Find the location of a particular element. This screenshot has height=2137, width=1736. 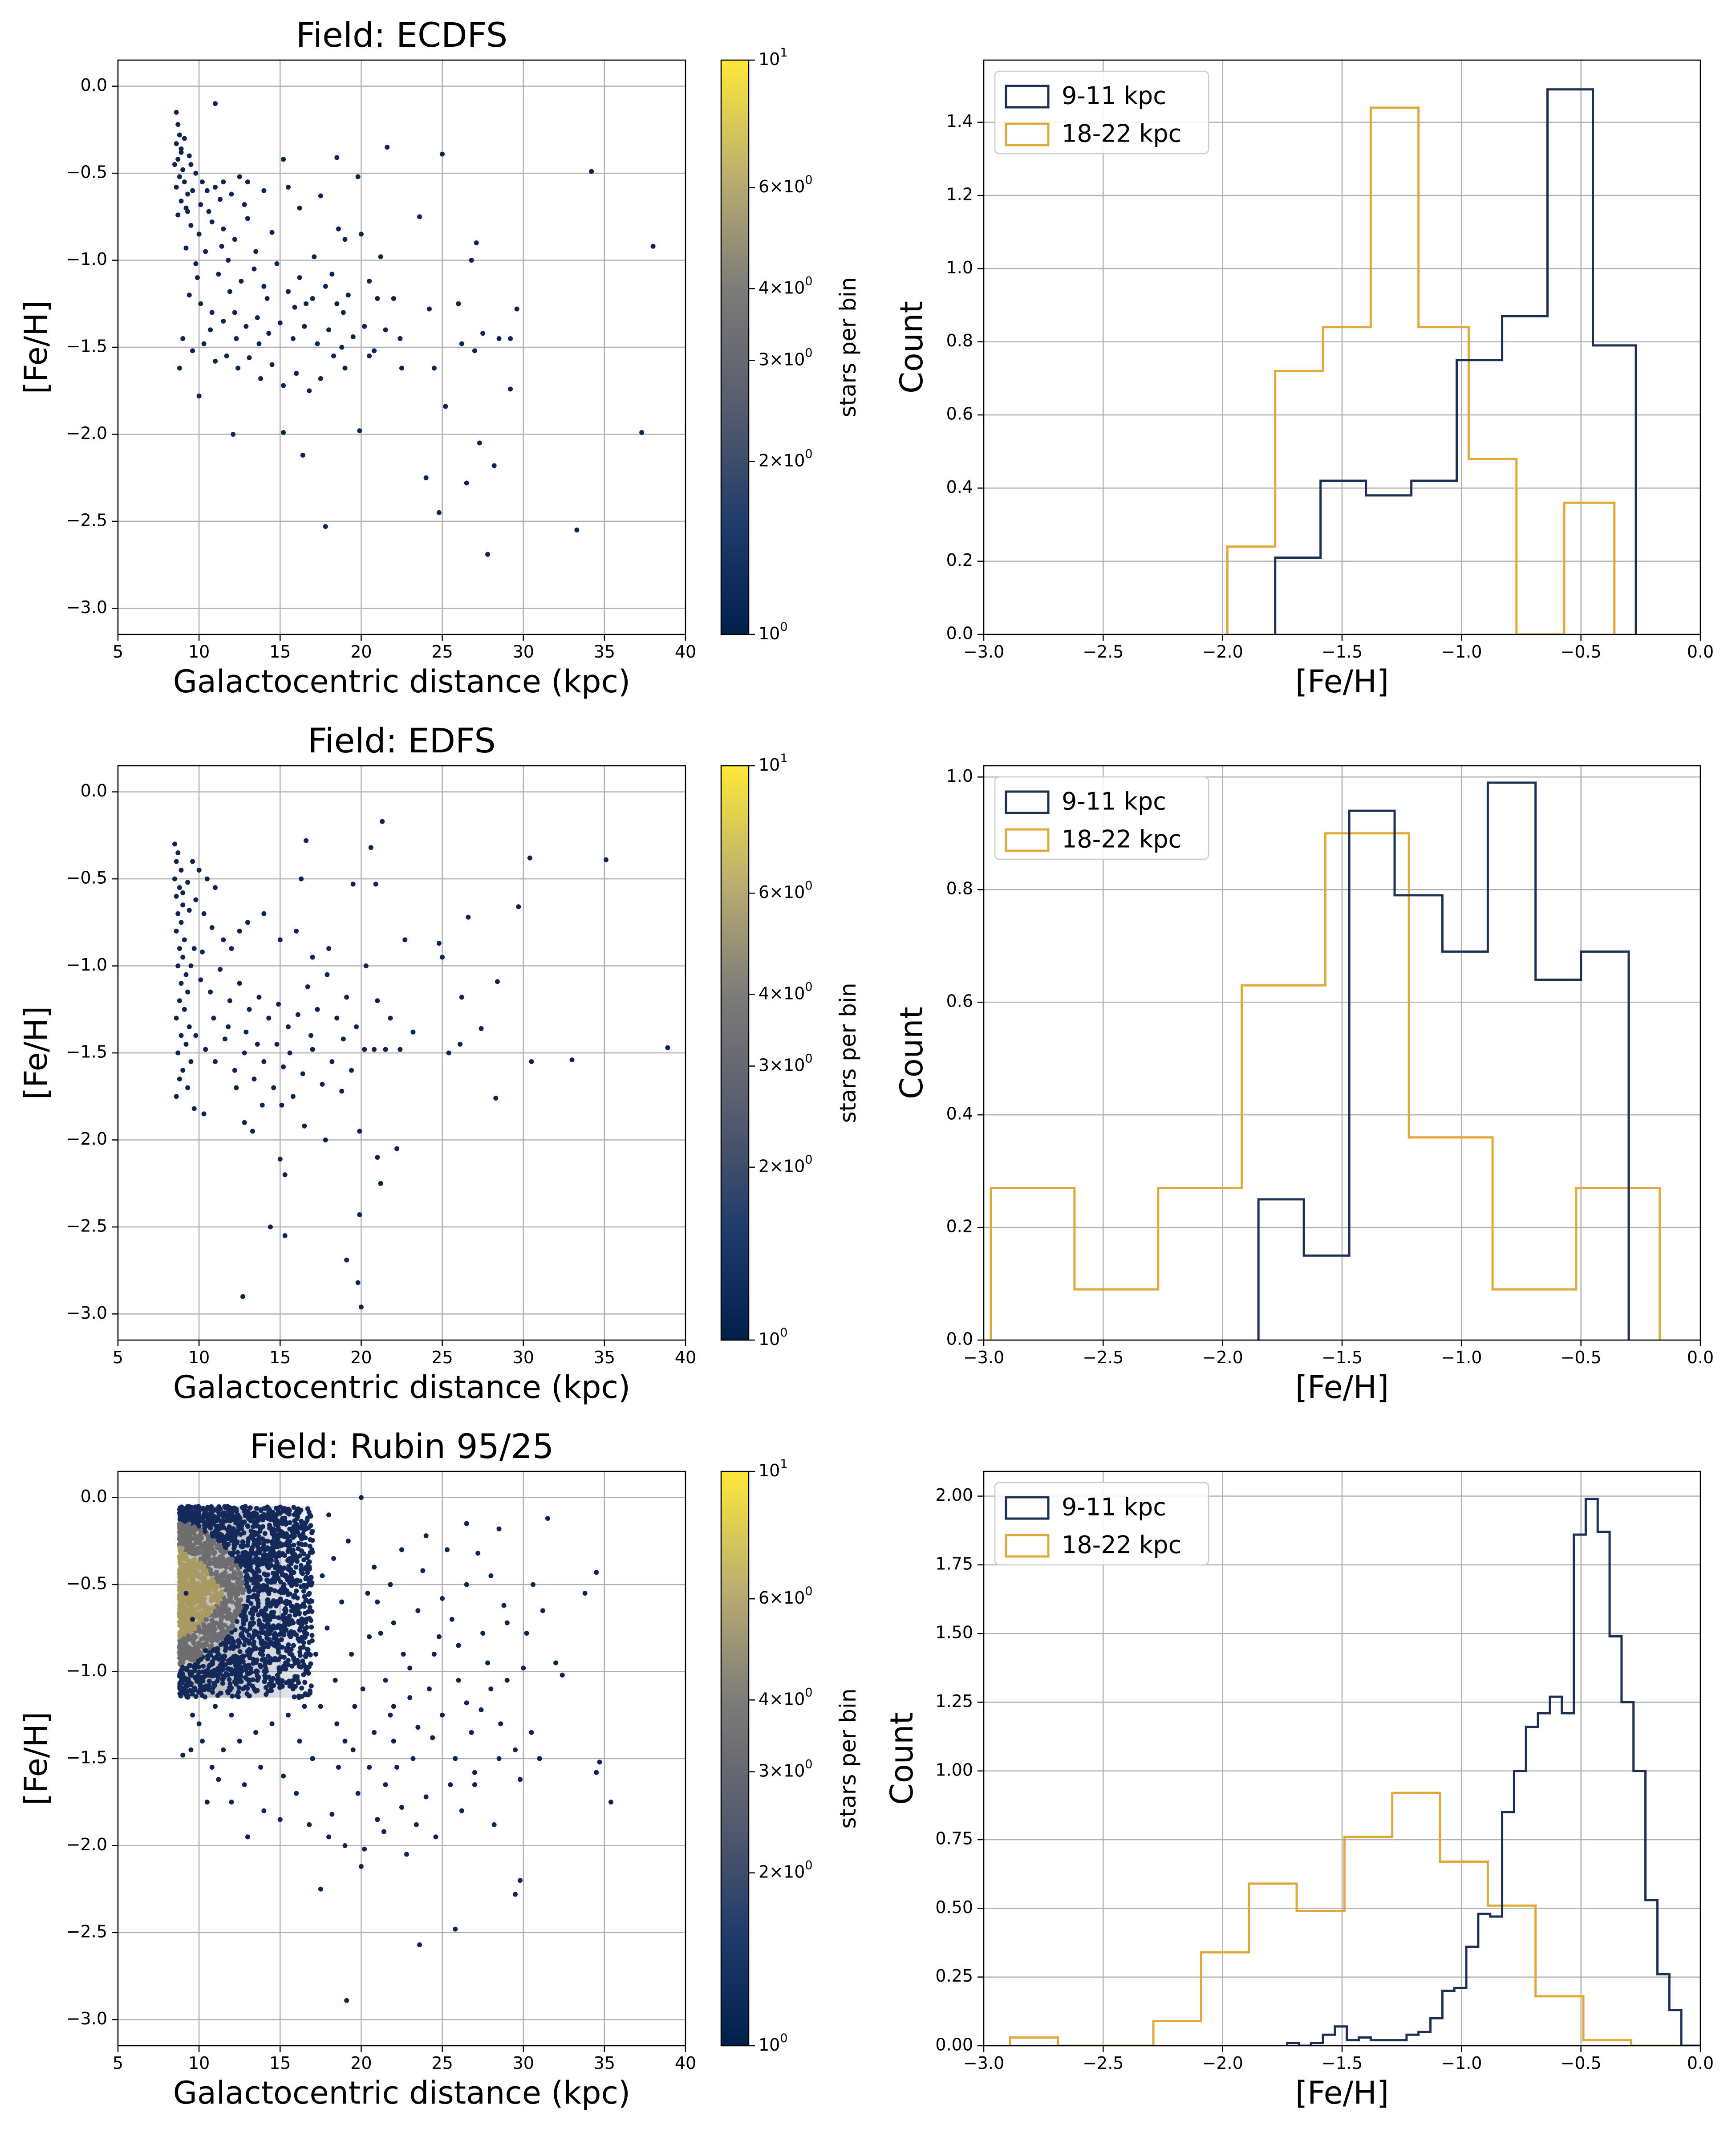

x-tick-label: 10 is located at coordinates (199, 652).